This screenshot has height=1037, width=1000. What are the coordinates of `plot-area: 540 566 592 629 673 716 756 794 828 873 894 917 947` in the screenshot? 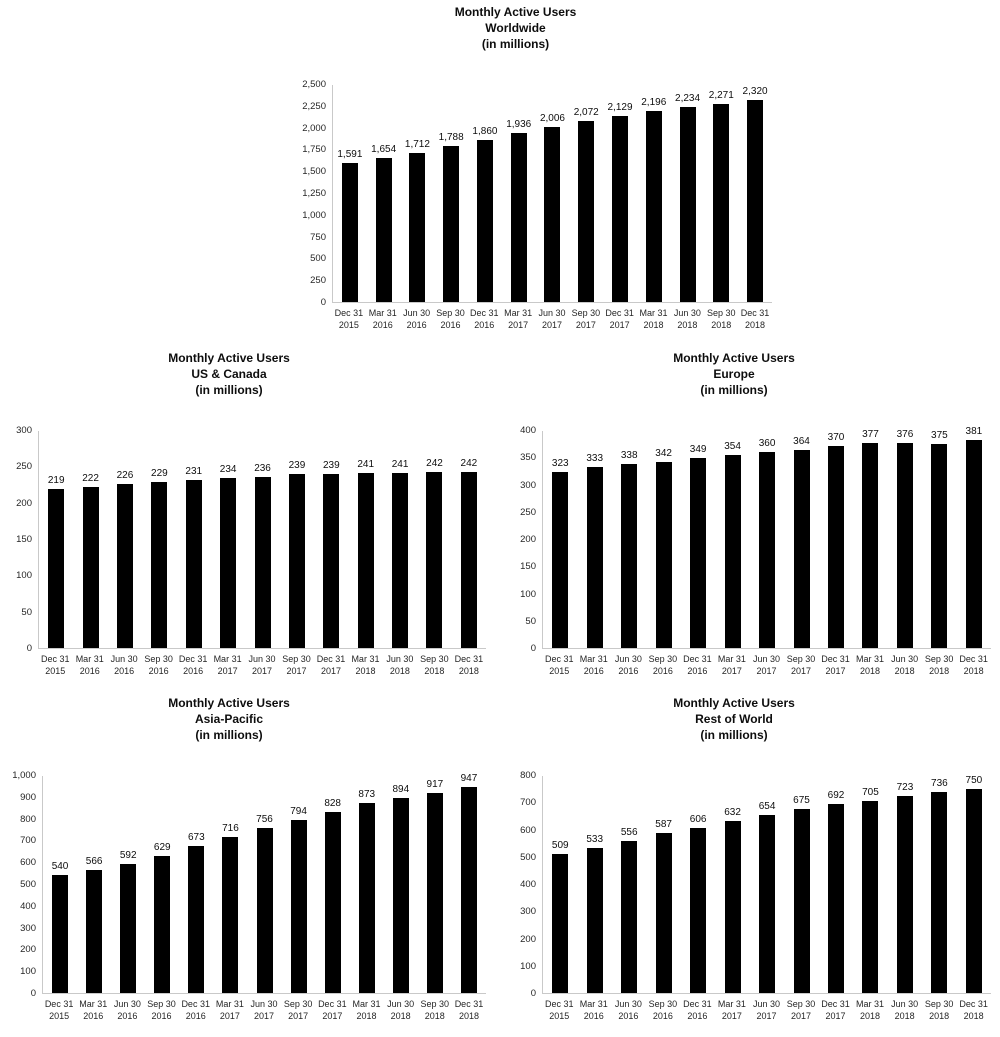 It's located at (264, 883).